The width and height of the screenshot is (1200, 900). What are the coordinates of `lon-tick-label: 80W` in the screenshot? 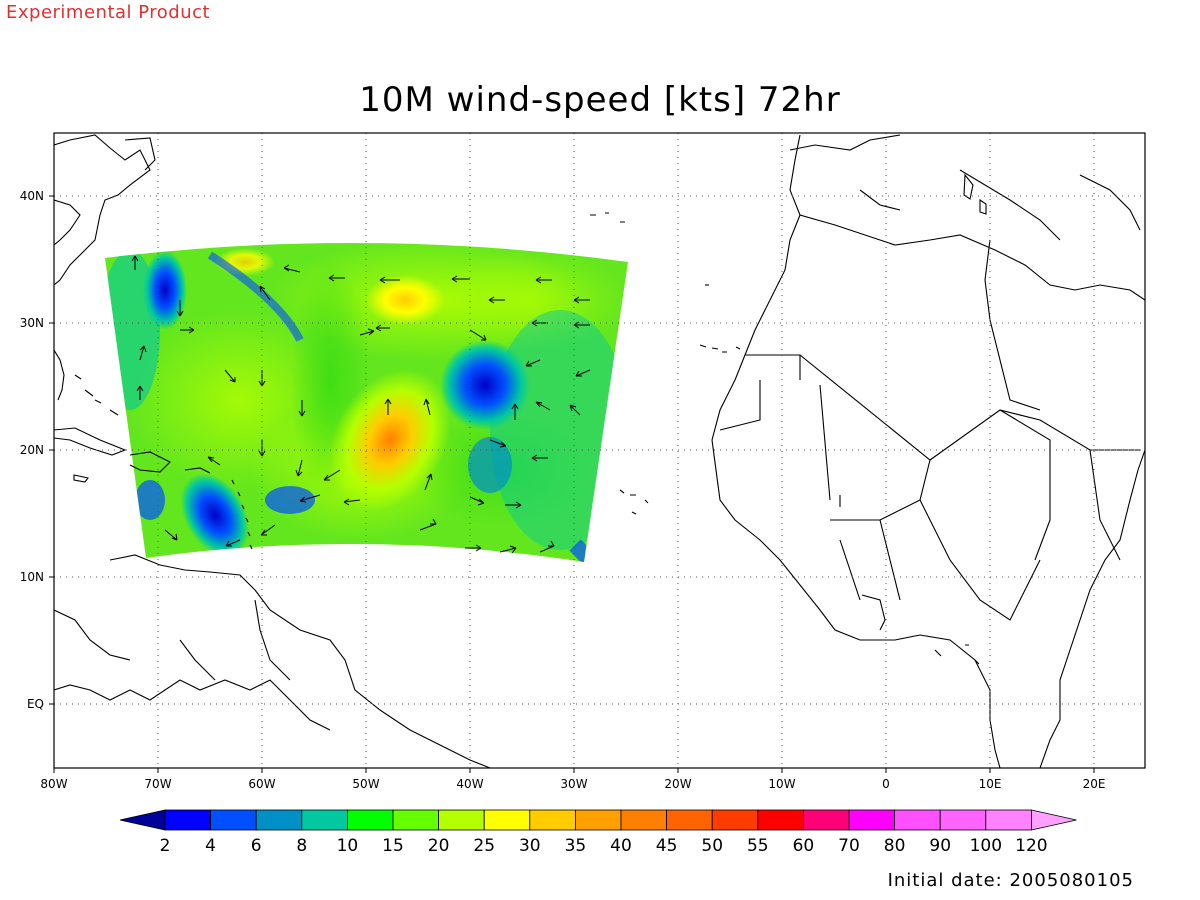 It's located at (53, 784).